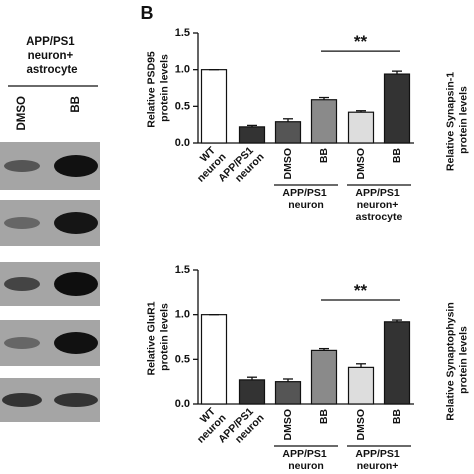 Image resolution: width=474 pixels, height=474 pixels. I want to click on side-label: Relative Synapsin-1 protein levels, so click(456, 120).